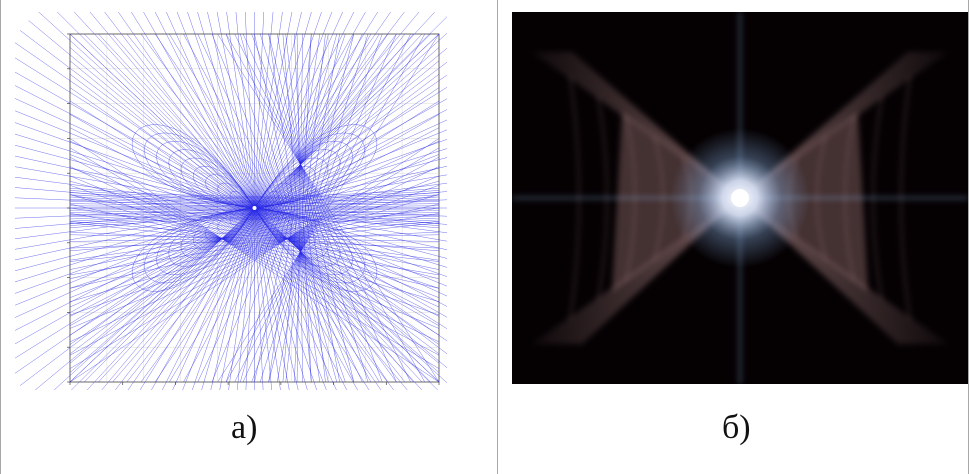 The width and height of the screenshot is (969, 474). I want to click on central-star, so click(740, 198).